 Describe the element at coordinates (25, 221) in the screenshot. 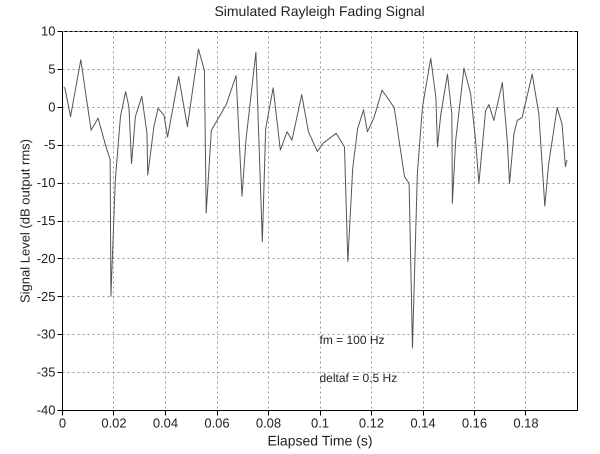

I see `y-axis-title: Signal Level (dB output rms)` at that location.